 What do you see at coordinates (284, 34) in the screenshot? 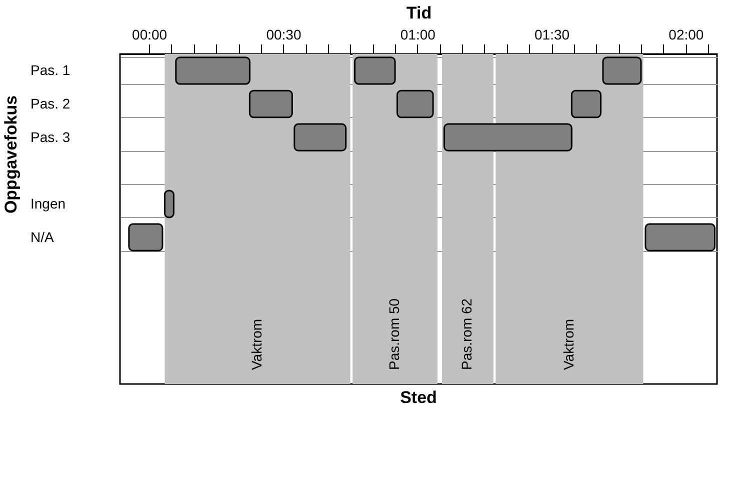
I see `x-tick-label: 00:30` at bounding box center [284, 34].